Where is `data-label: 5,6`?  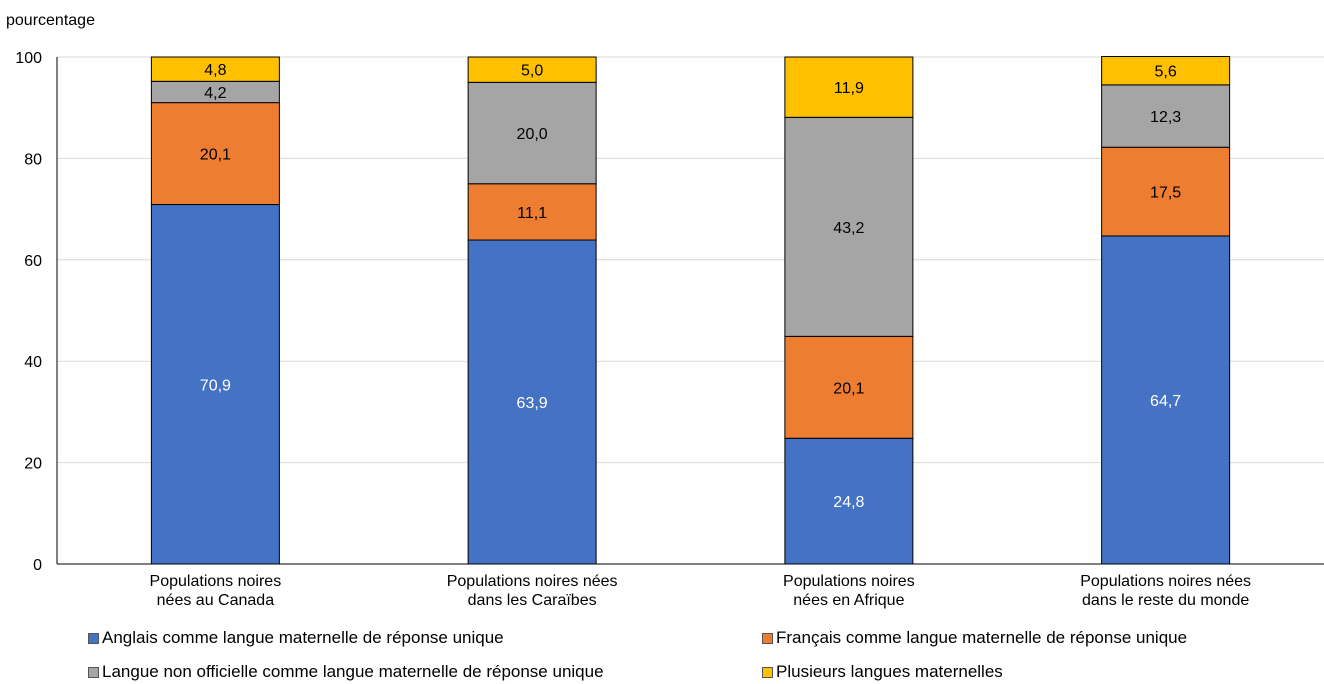
data-label: 5,6 is located at coordinates (1166, 72).